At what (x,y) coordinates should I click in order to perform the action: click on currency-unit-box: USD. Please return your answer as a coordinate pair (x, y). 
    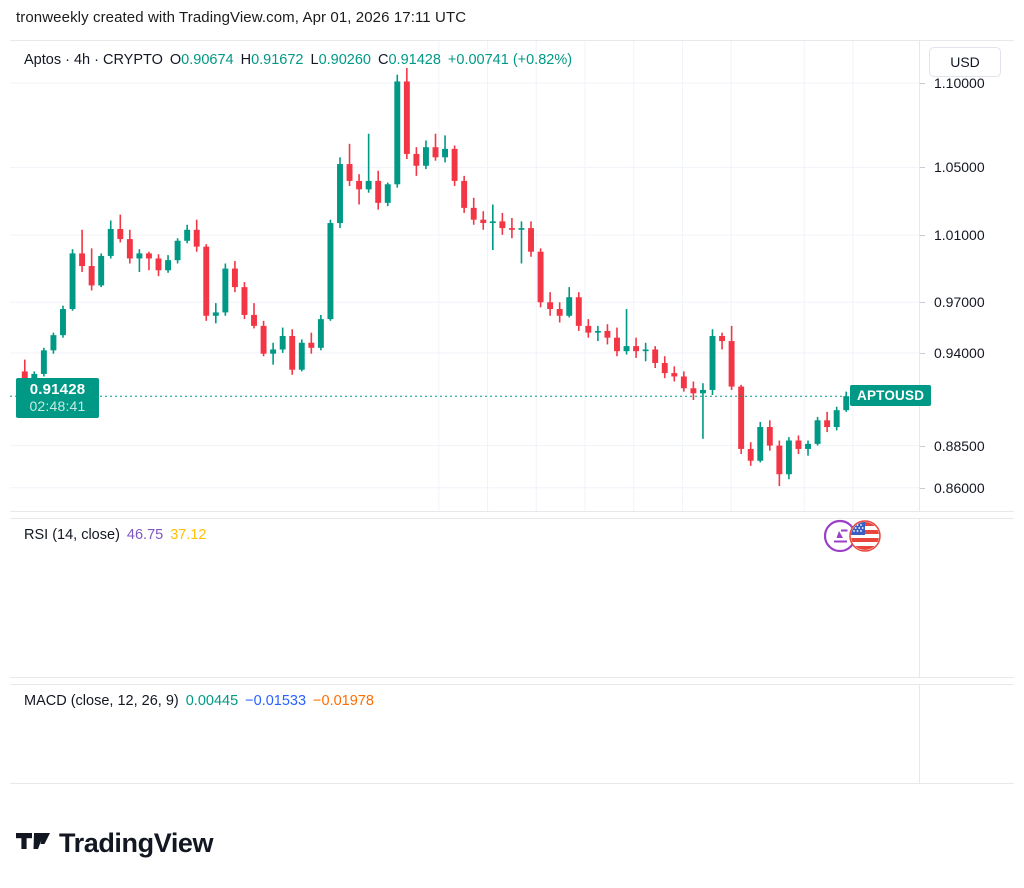
    Looking at the image, I should click on (965, 62).